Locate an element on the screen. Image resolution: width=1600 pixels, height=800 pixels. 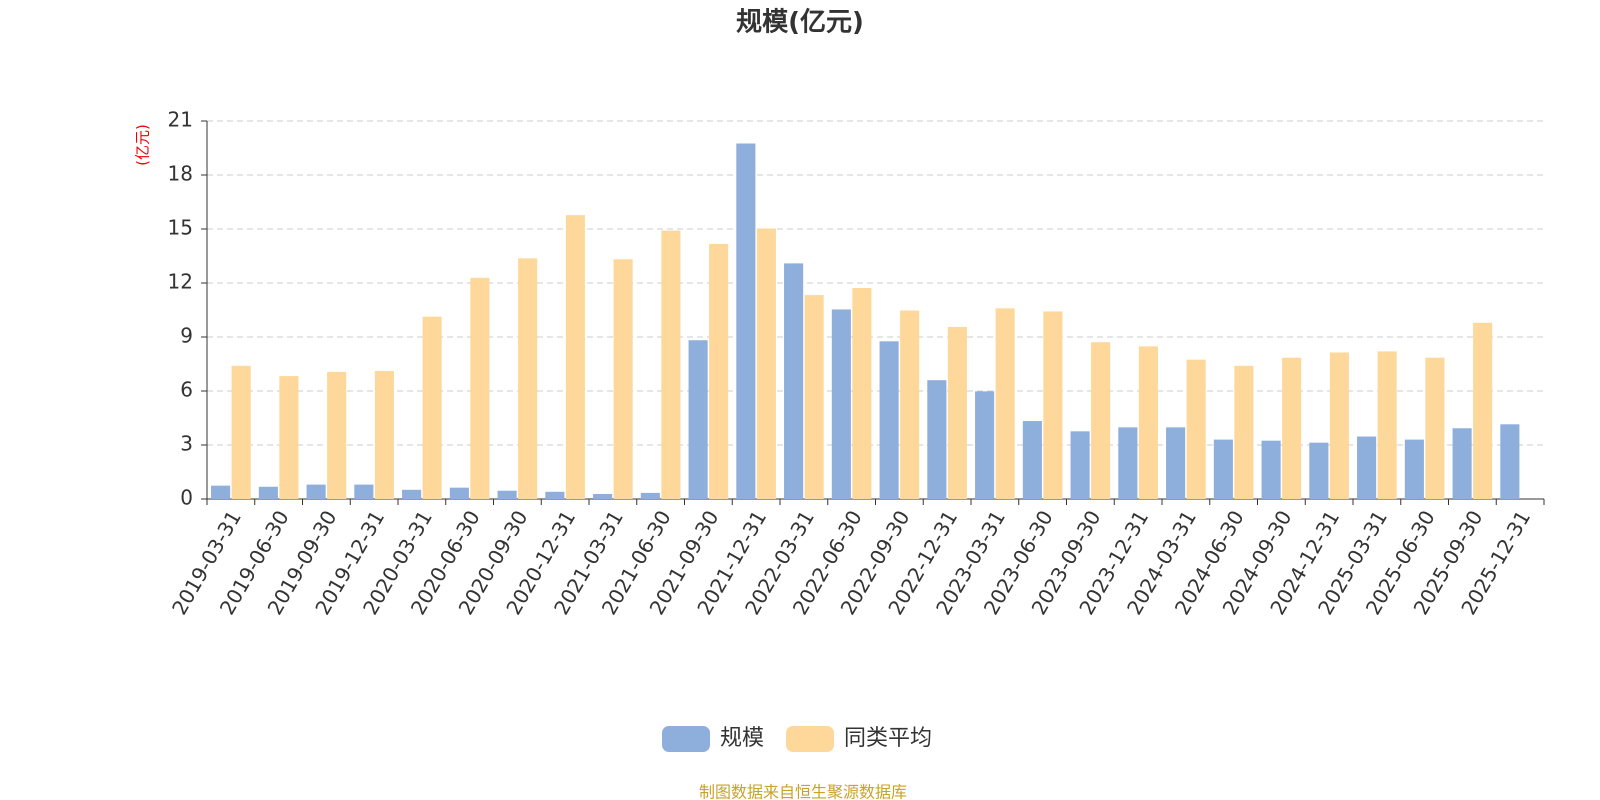
source-note: 制图数据来自恒生聚源数据库 is located at coordinates (803, 791).